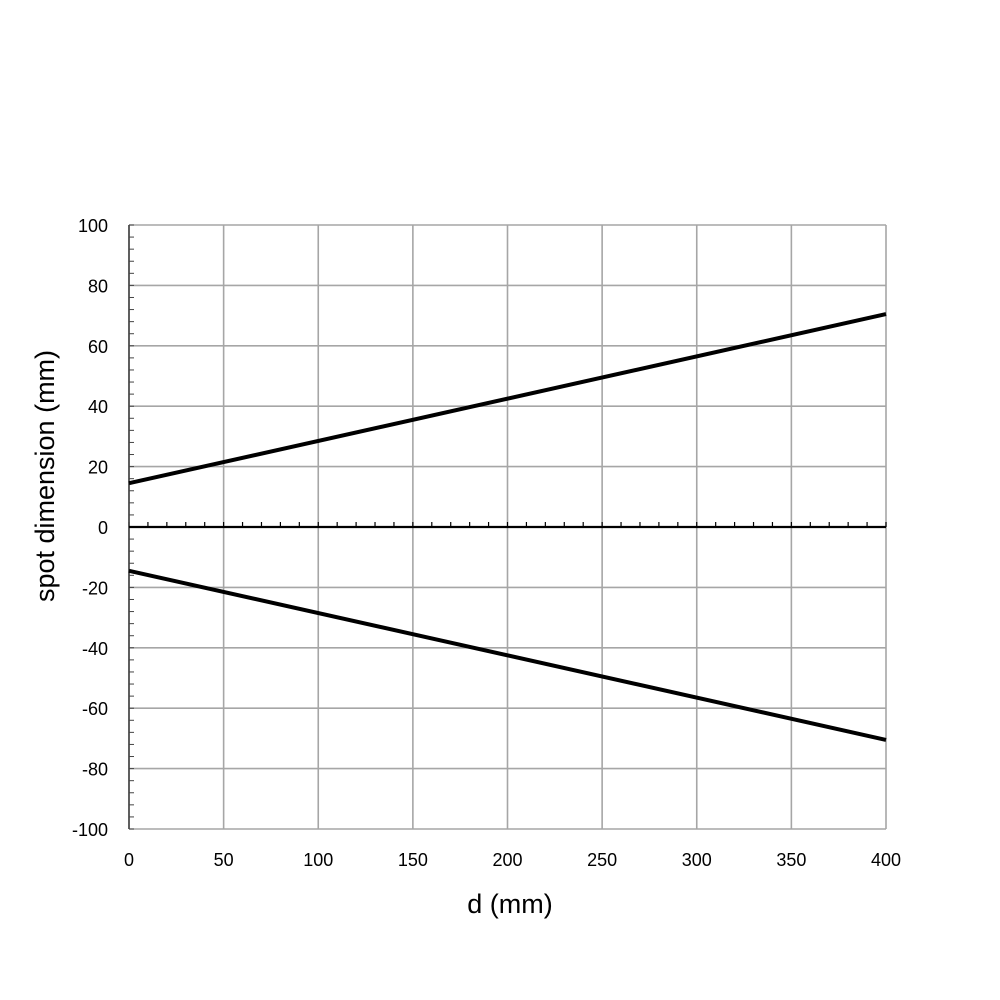 The image size is (1000, 1000). What do you see at coordinates (129, 860) in the screenshot?
I see `x-tick-label: 0` at bounding box center [129, 860].